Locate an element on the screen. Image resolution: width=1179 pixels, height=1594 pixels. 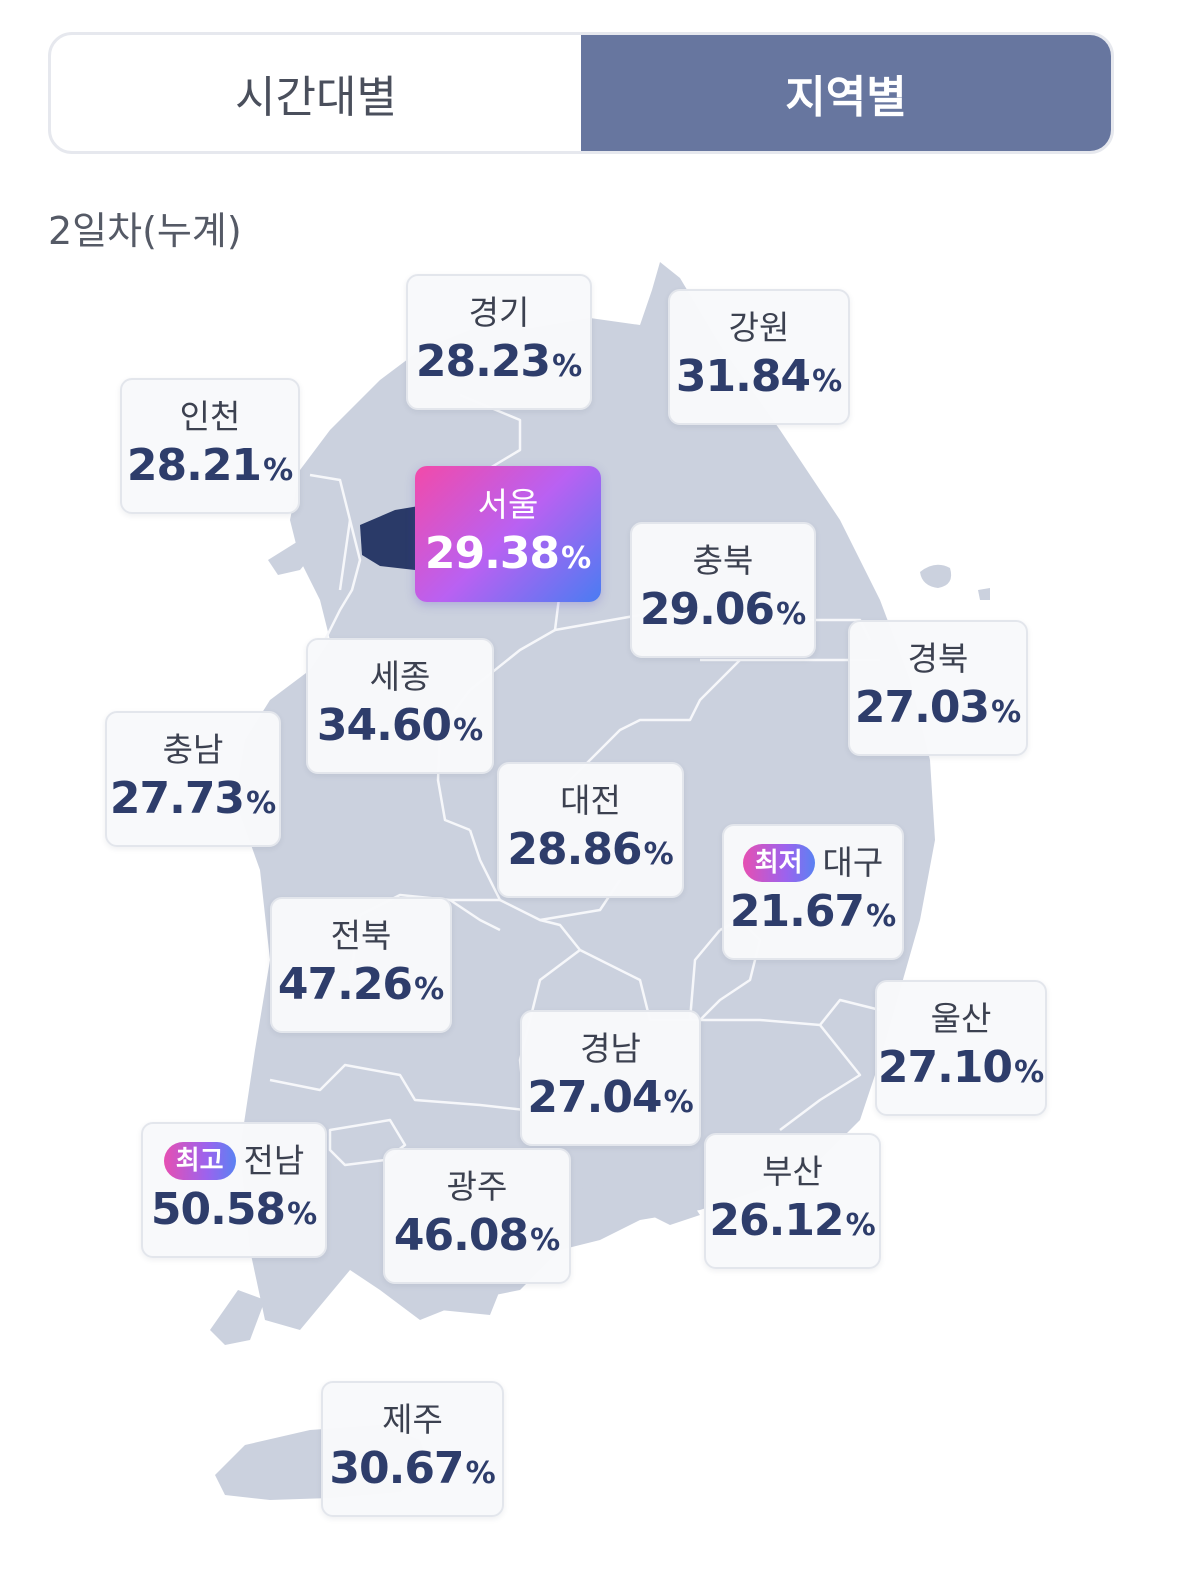
region-name-row: 최고 전남 is located at coordinates (234, 1161).